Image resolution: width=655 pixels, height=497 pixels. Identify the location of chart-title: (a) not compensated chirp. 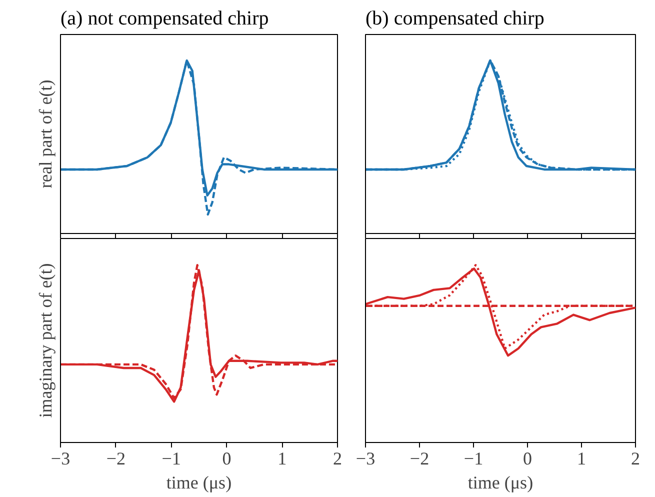
(164, 19).